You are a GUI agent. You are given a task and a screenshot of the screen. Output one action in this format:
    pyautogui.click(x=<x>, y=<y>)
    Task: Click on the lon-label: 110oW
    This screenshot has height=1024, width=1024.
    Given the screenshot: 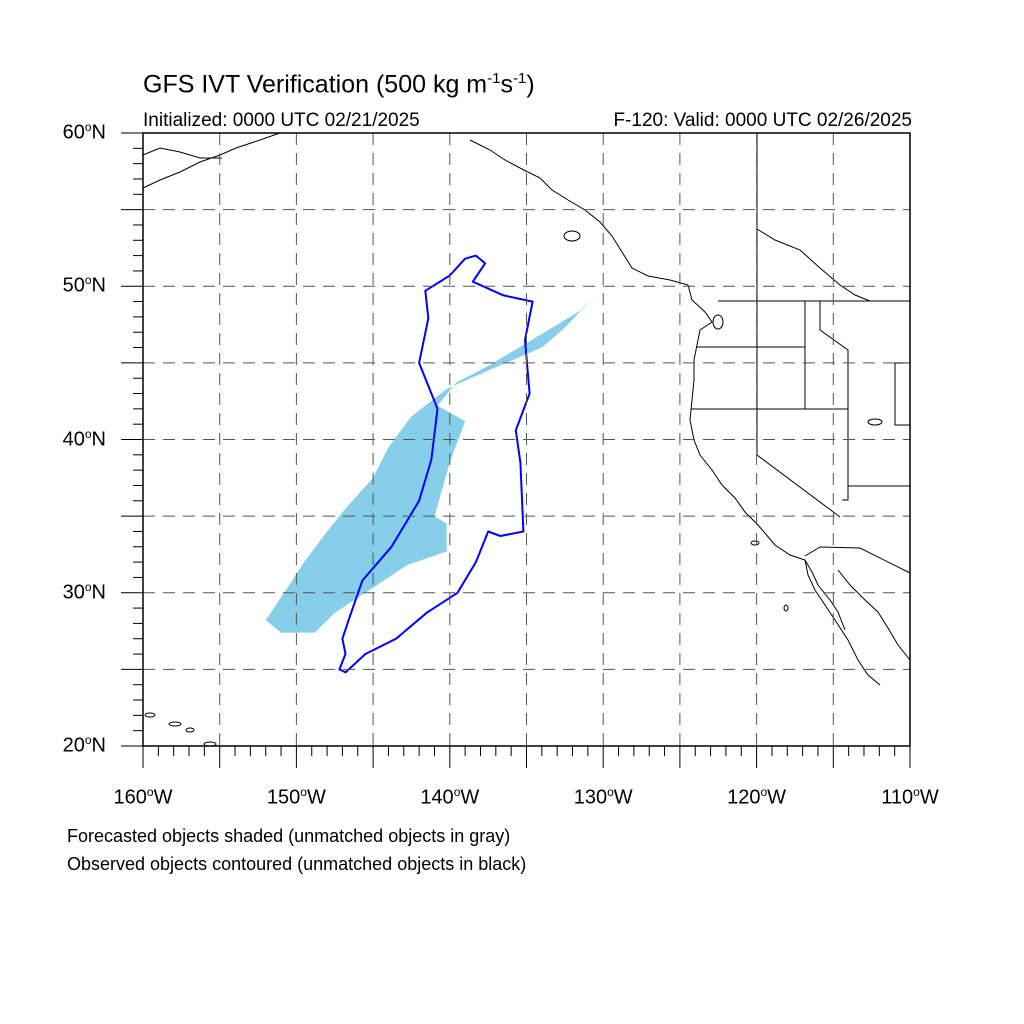 What is the action you would take?
    pyautogui.click(x=910, y=797)
    